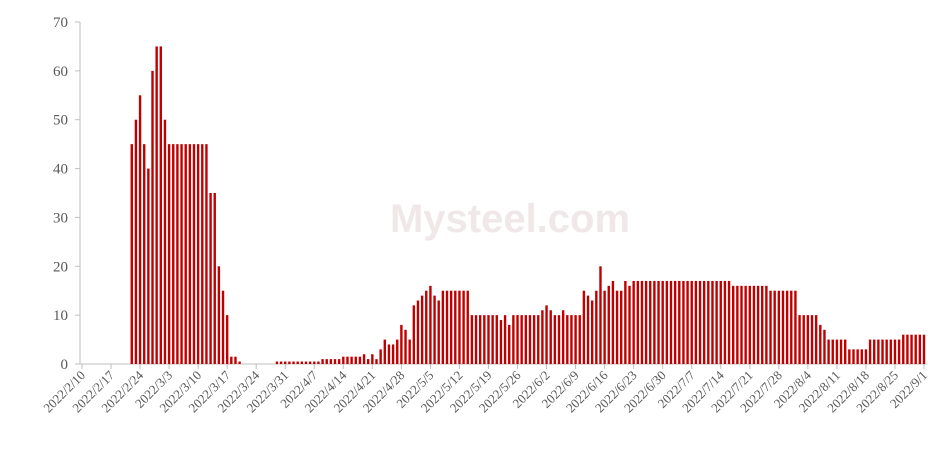 The image size is (928, 462). What do you see at coordinates (510, 219) in the screenshot?
I see `watermark: Mysteel.com` at bounding box center [510, 219].